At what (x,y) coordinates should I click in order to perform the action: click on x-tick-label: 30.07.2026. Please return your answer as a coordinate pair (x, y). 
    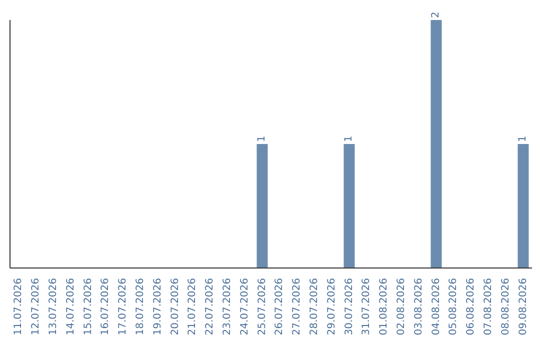
    Looking at the image, I should click on (349, 307).